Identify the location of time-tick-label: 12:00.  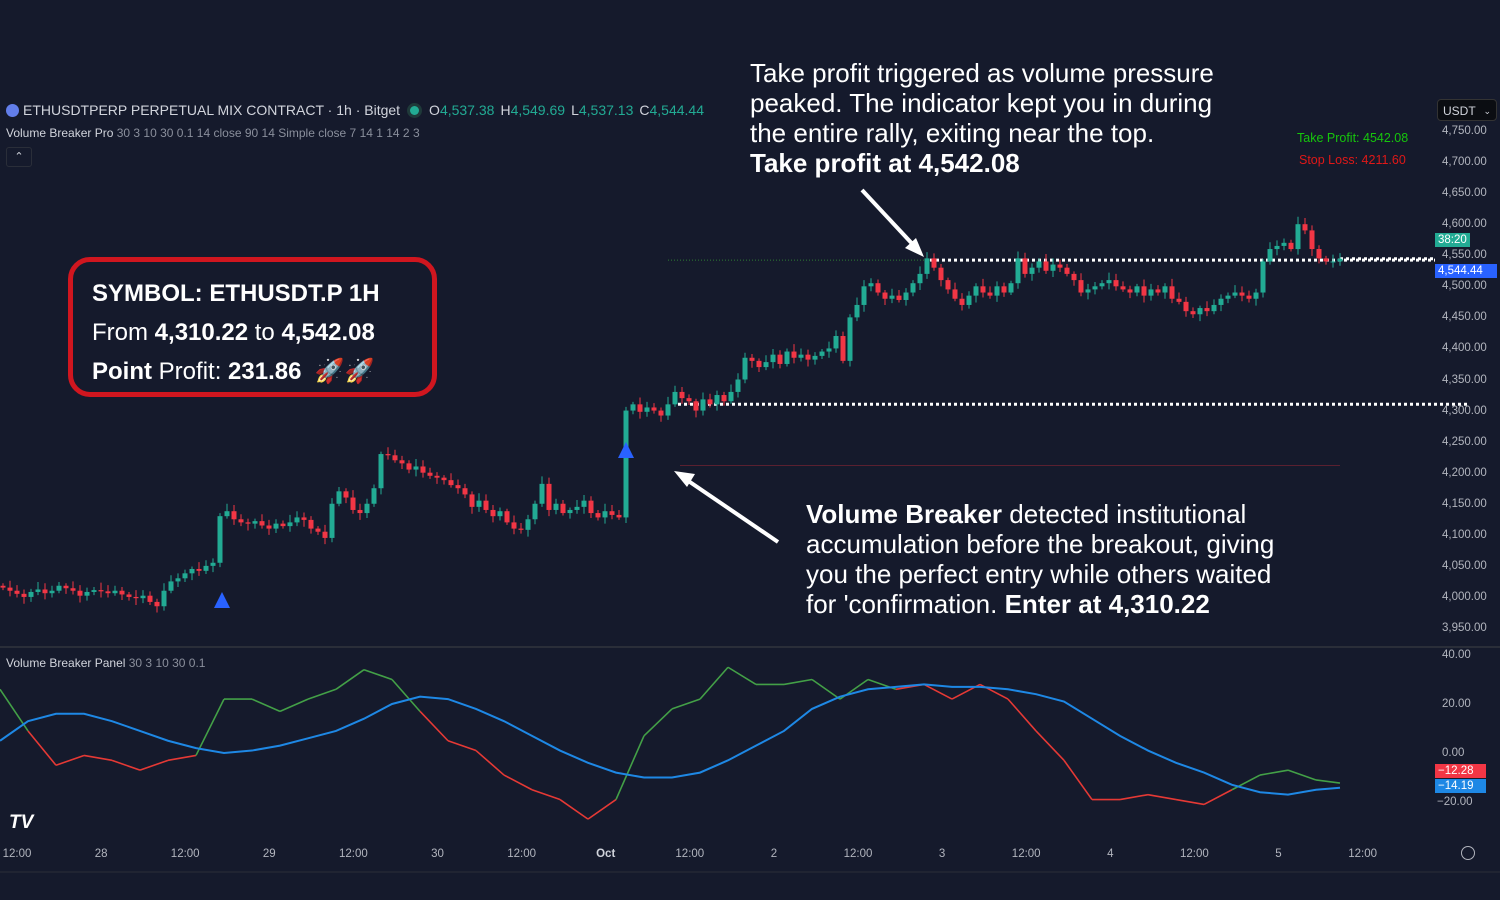
(521, 854).